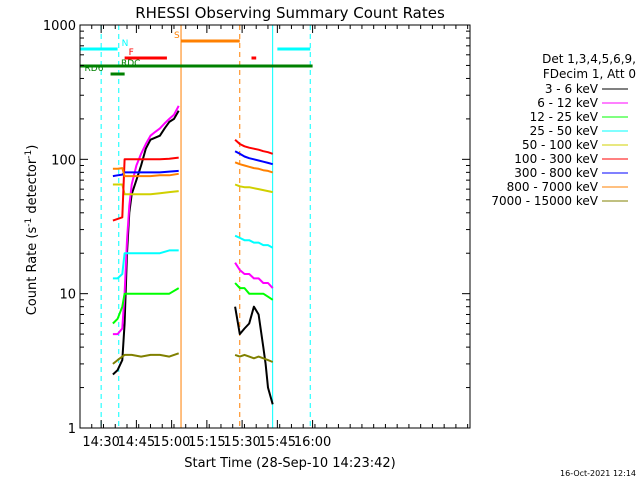  What do you see at coordinates (29, 222) in the screenshot?
I see `y-label-sup1: -1` at bounding box center [29, 222].